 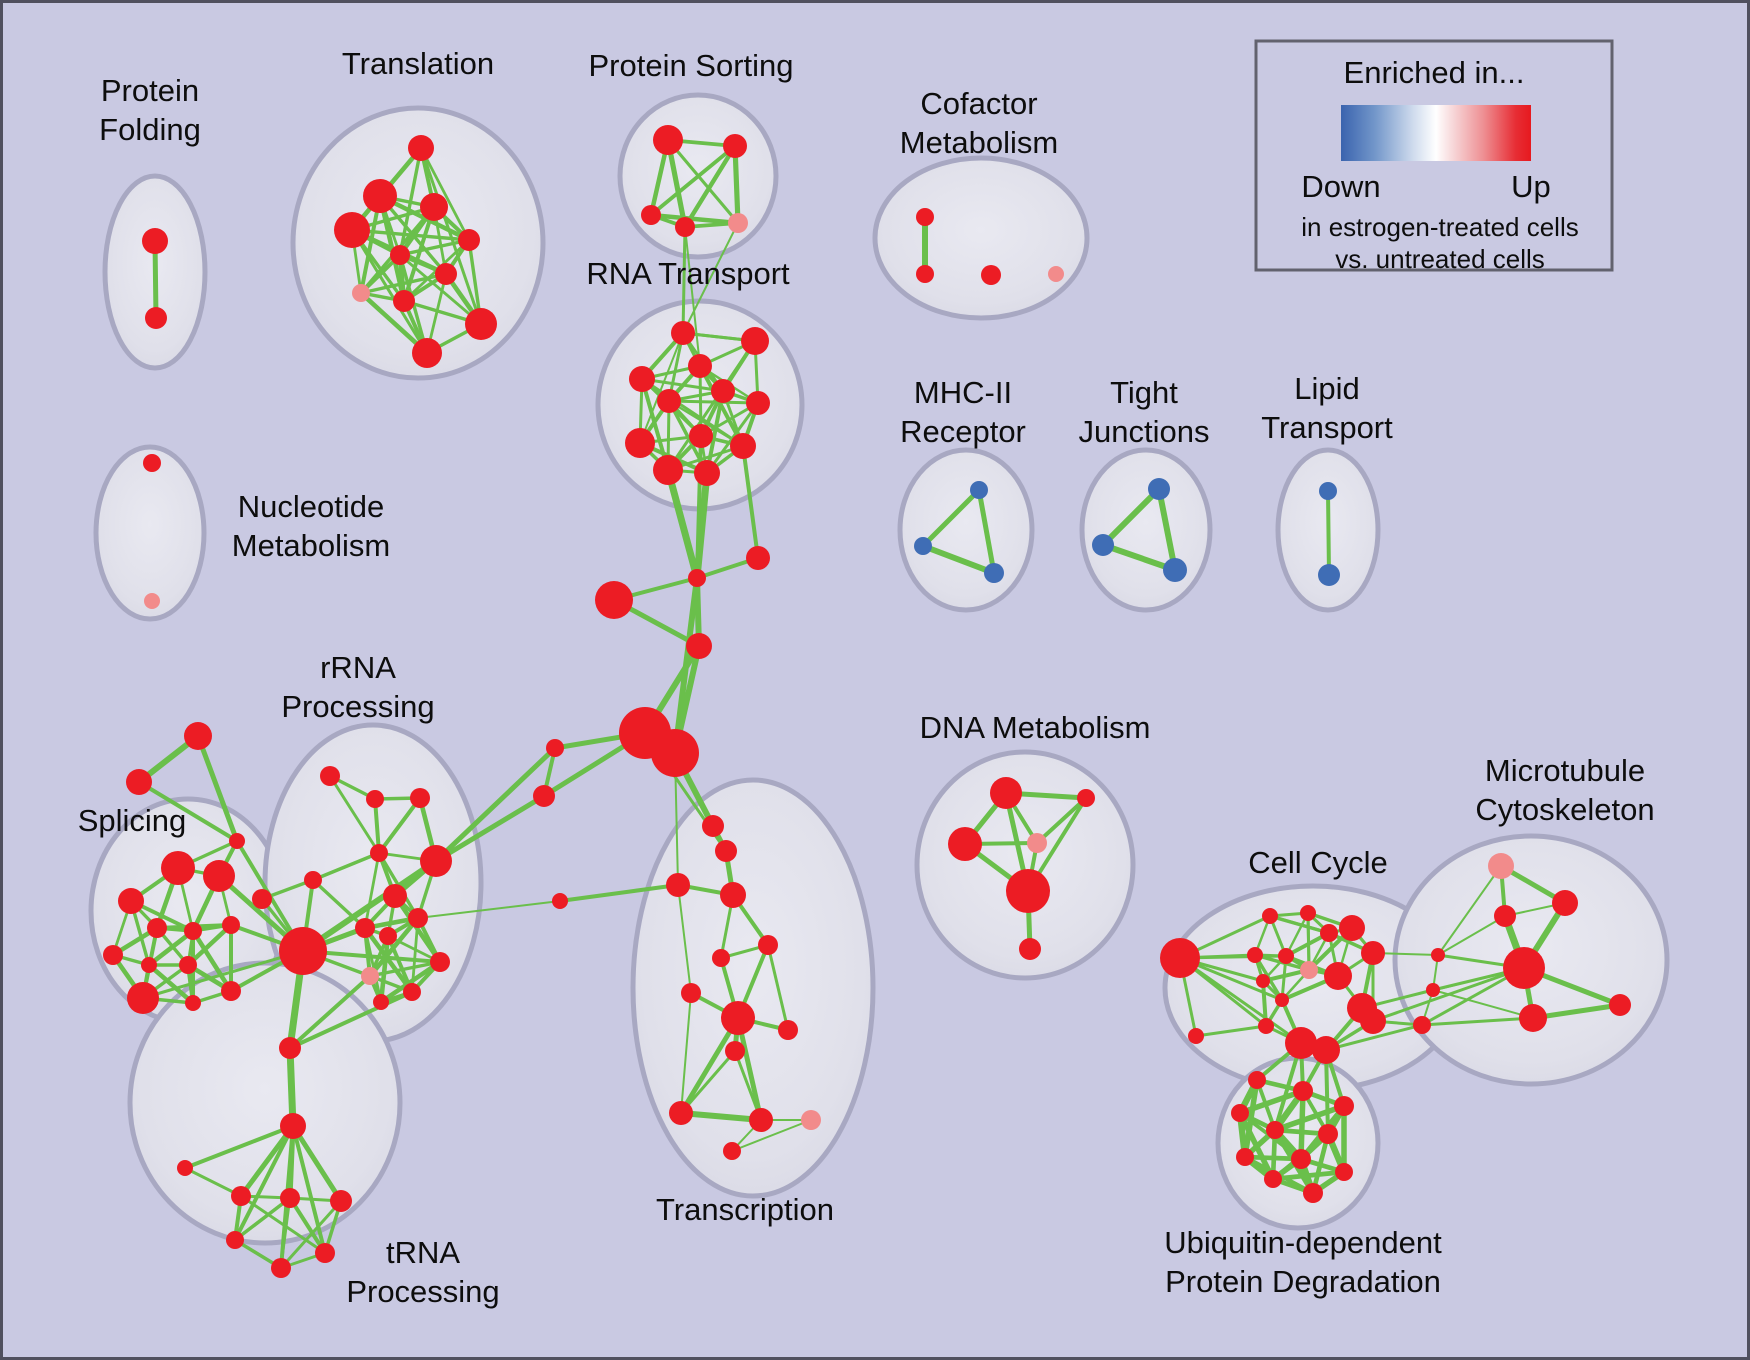 I want to click on cluster-label-trna_processing: Processing, so click(x=422, y=1291).